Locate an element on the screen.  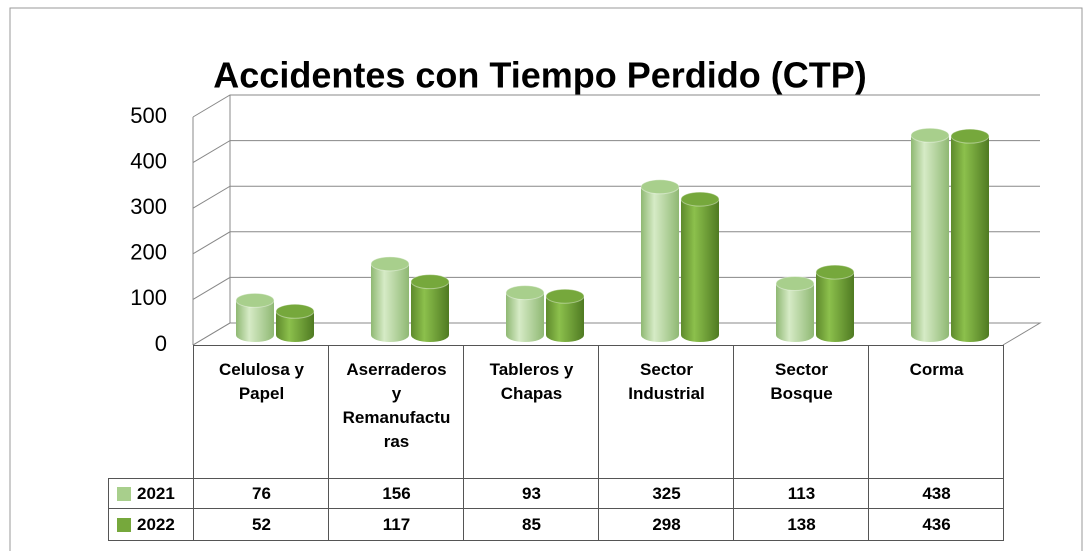
table-value: 76 is located at coordinates (261, 493).